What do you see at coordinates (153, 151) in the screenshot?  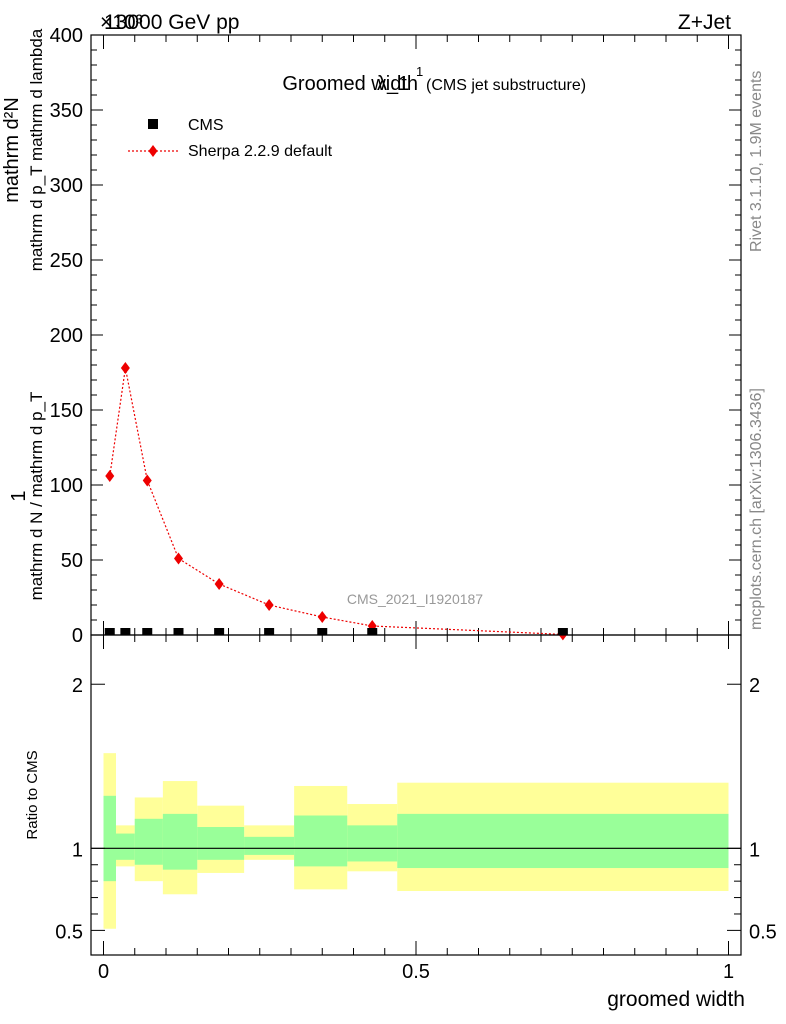 I see `legend-sherpa-marker` at bounding box center [153, 151].